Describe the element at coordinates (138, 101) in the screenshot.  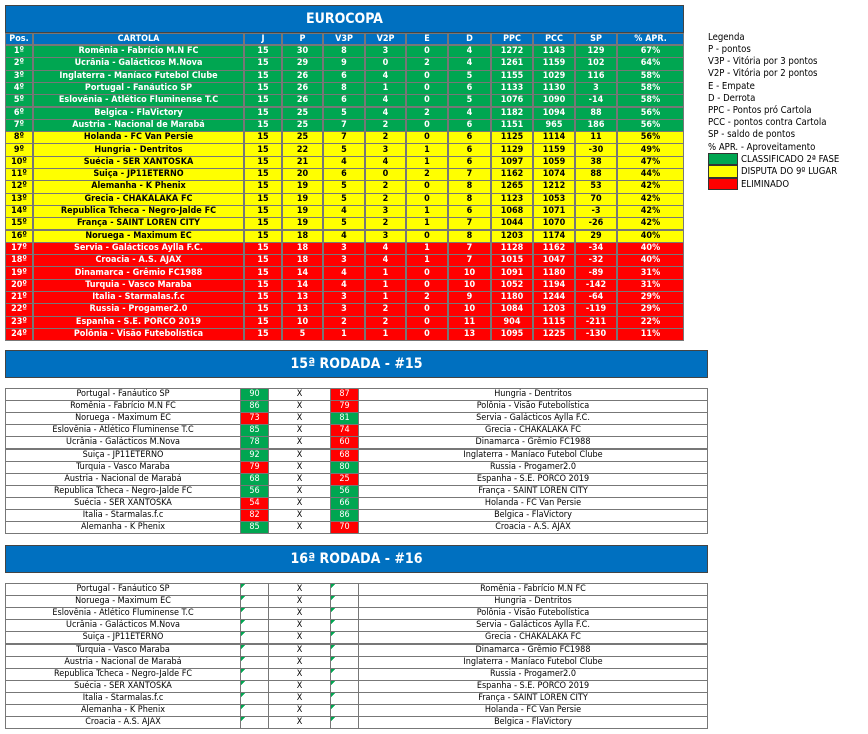
I see `standings-cell: Eslovênia - Atlético Fluminense T.C` at that location.